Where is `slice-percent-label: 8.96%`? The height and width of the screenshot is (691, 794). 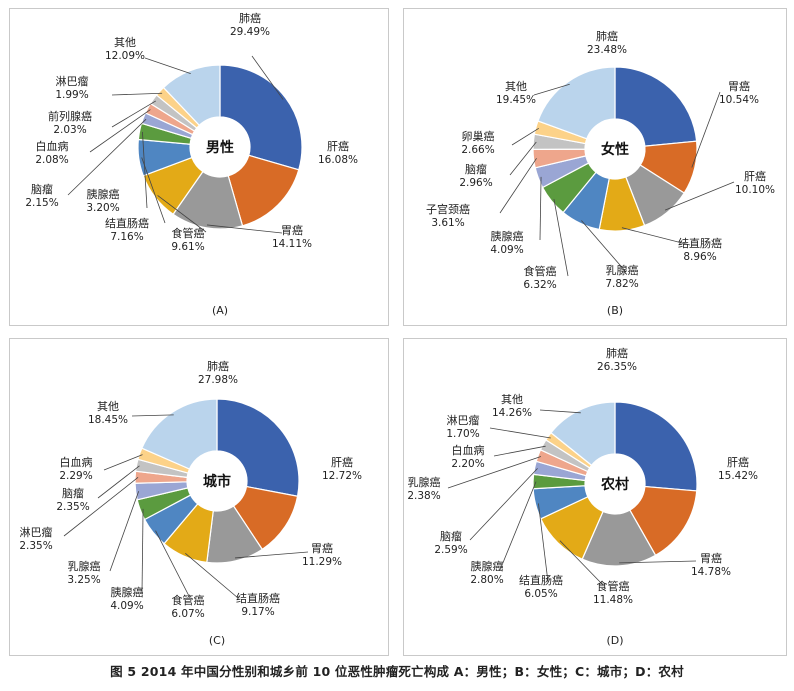
slice-percent-label: 8.96% is located at coordinates (699, 257).